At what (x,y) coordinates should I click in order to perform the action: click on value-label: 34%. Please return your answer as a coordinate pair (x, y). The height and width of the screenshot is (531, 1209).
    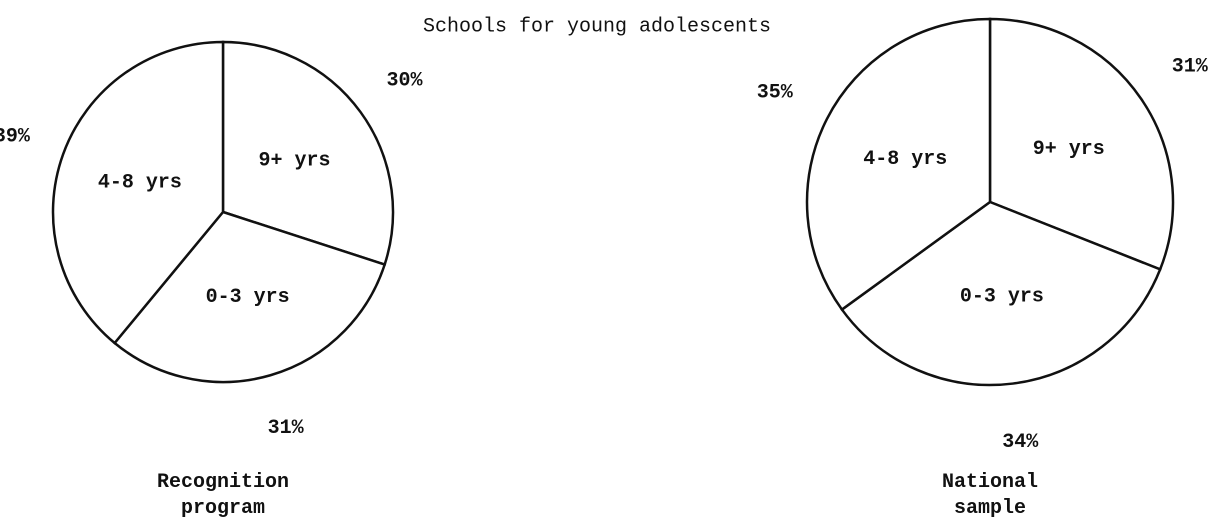
    Looking at the image, I should click on (1020, 442).